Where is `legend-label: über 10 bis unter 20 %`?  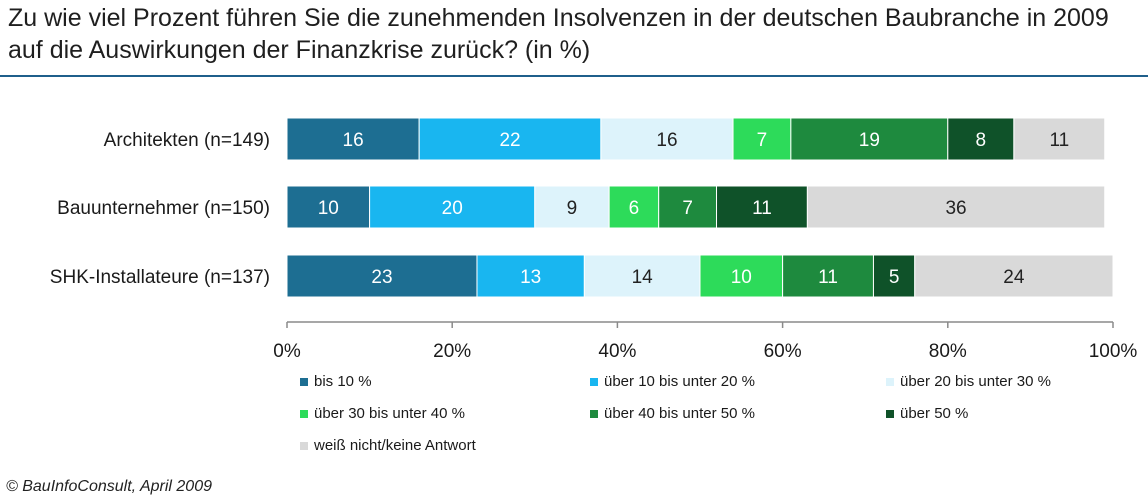
legend-label: über 10 bis unter 20 % is located at coordinates (679, 381).